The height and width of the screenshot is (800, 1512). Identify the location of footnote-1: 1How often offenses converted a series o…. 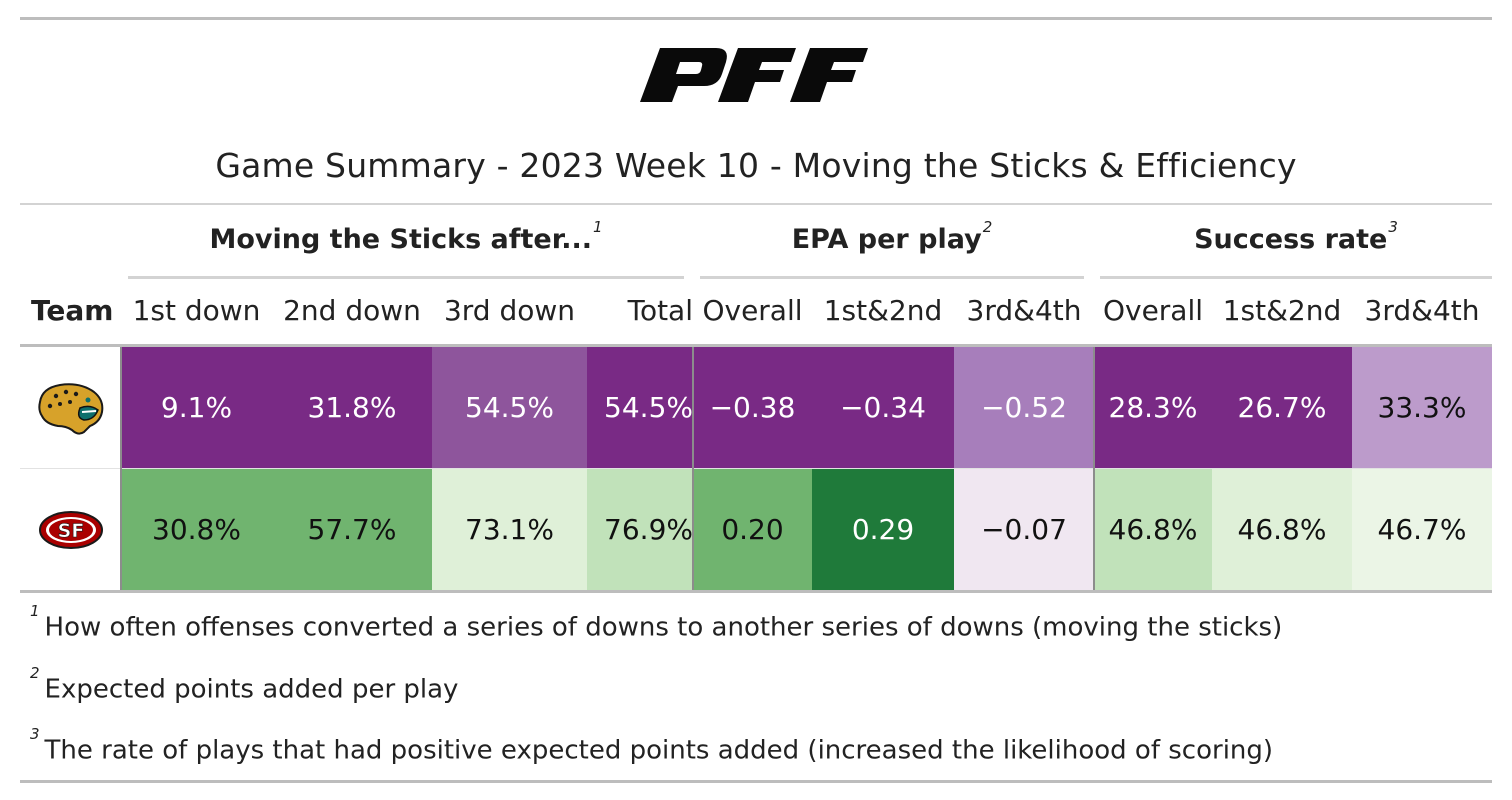
(656, 622).